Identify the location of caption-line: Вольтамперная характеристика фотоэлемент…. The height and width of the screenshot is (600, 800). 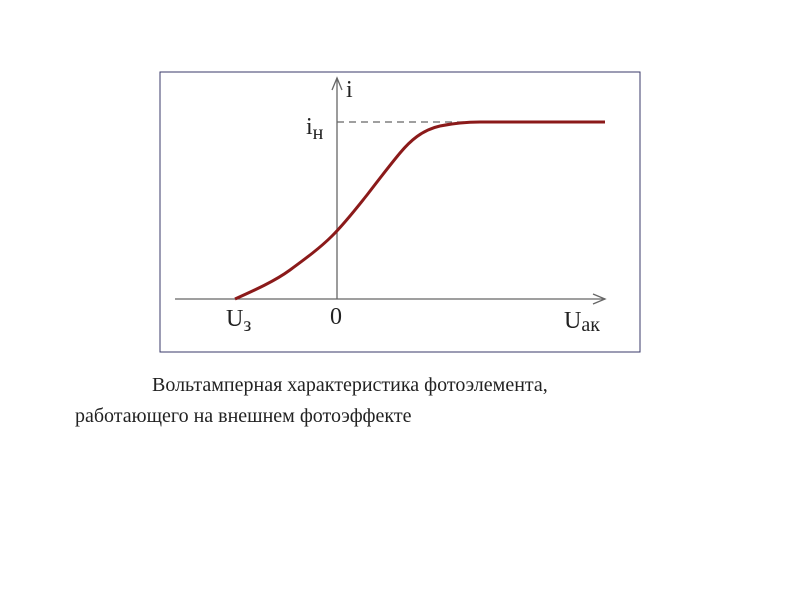
(350, 385).